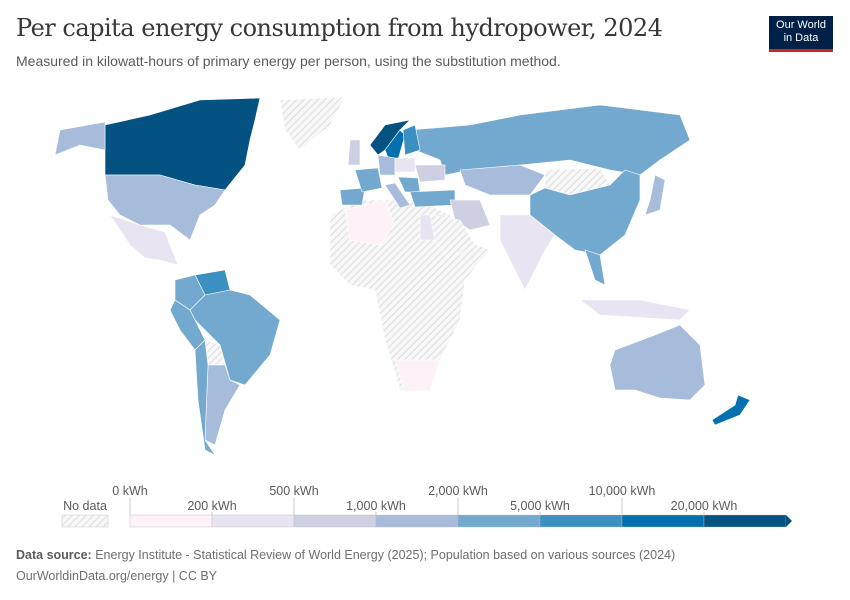 The image size is (850, 600). What do you see at coordinates (458, 491) in the screenshot?
I see `legend-tick-label: 2,000 kWh` at bounding box center [458, 491].